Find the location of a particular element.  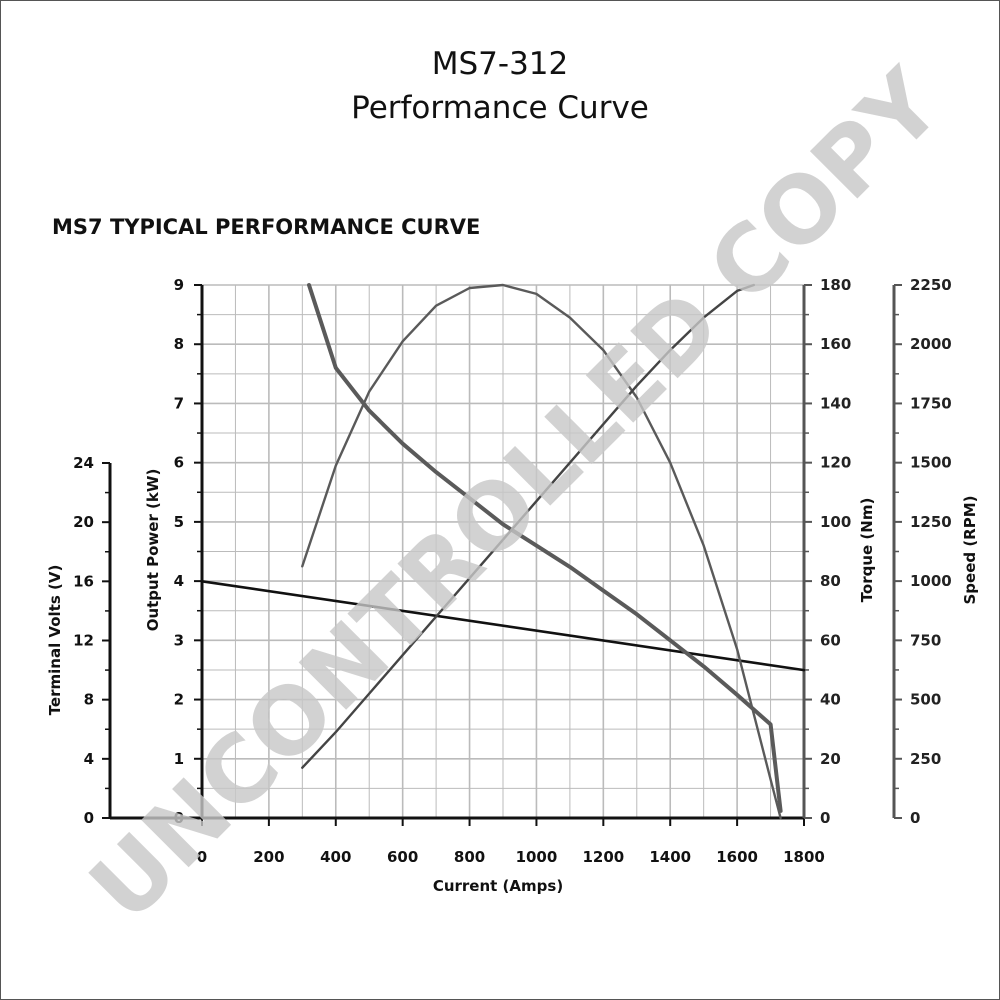

speed-tick-label: 1000 is located at coordinates (931, 581).